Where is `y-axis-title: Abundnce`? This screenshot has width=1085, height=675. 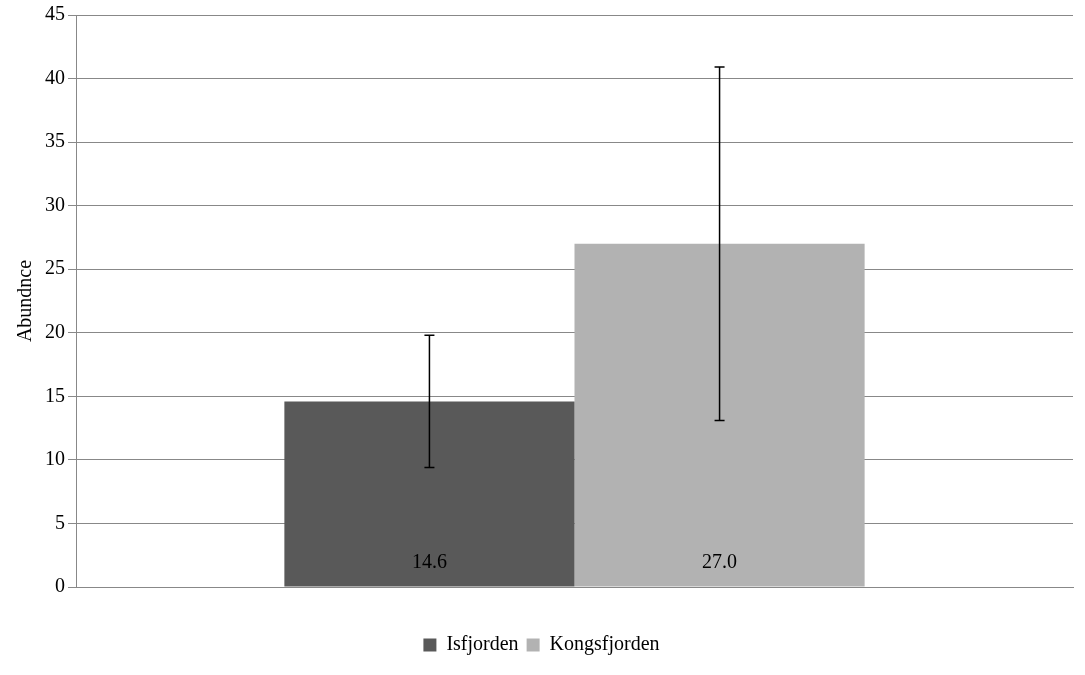 y-axis-title: Abundnce is located at coordinates (24, 301).